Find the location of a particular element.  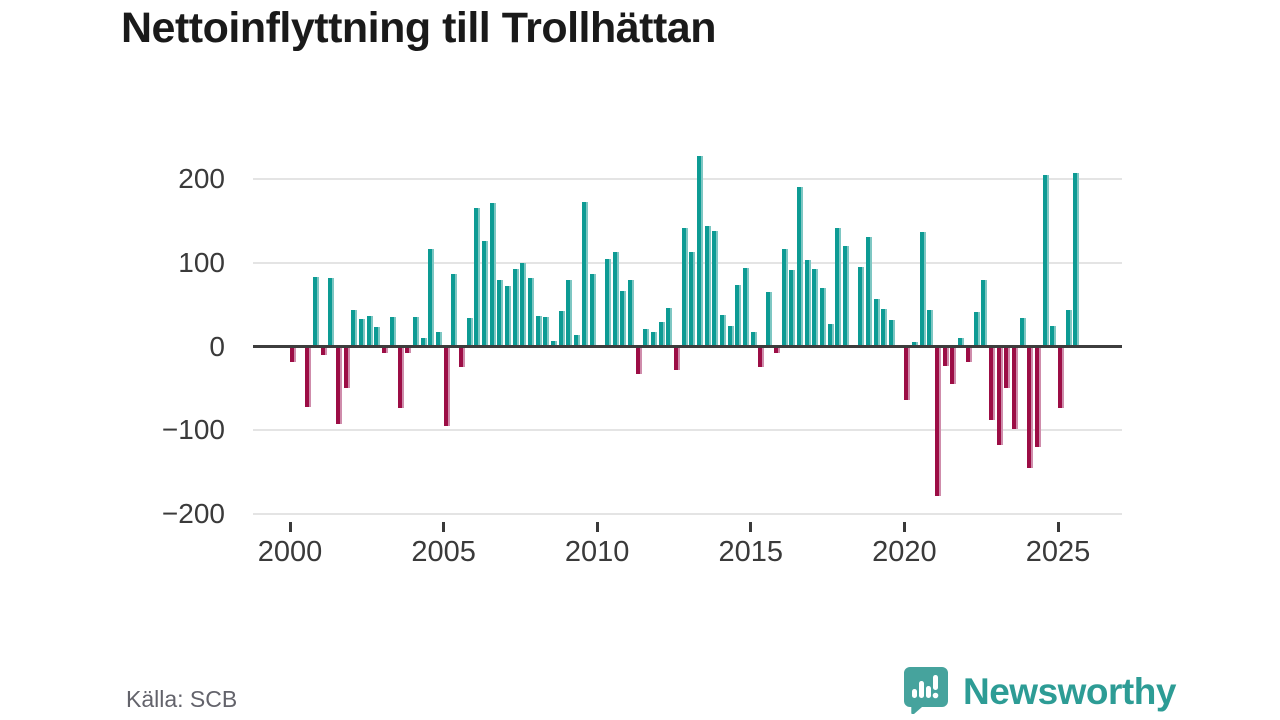

y-axis-tick-label: 0 is located at coordinates (217, 346).